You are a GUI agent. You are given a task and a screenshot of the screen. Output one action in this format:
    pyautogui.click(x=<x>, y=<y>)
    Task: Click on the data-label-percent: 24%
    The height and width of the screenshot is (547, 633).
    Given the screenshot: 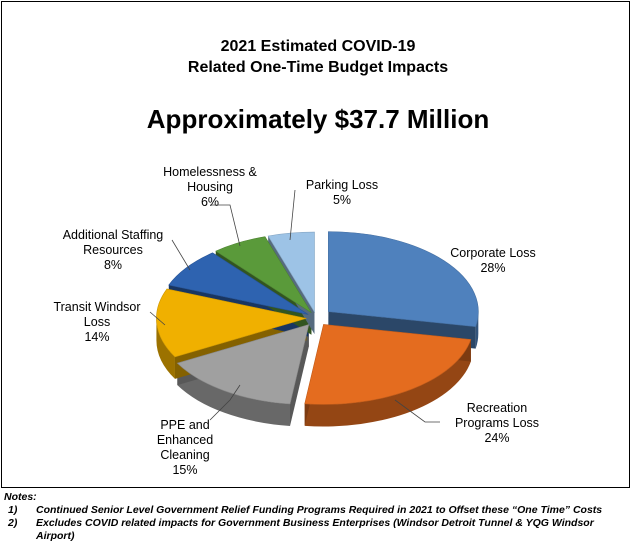 What is the action you would take?
    pyautogui.click(x=496, y=438)
    